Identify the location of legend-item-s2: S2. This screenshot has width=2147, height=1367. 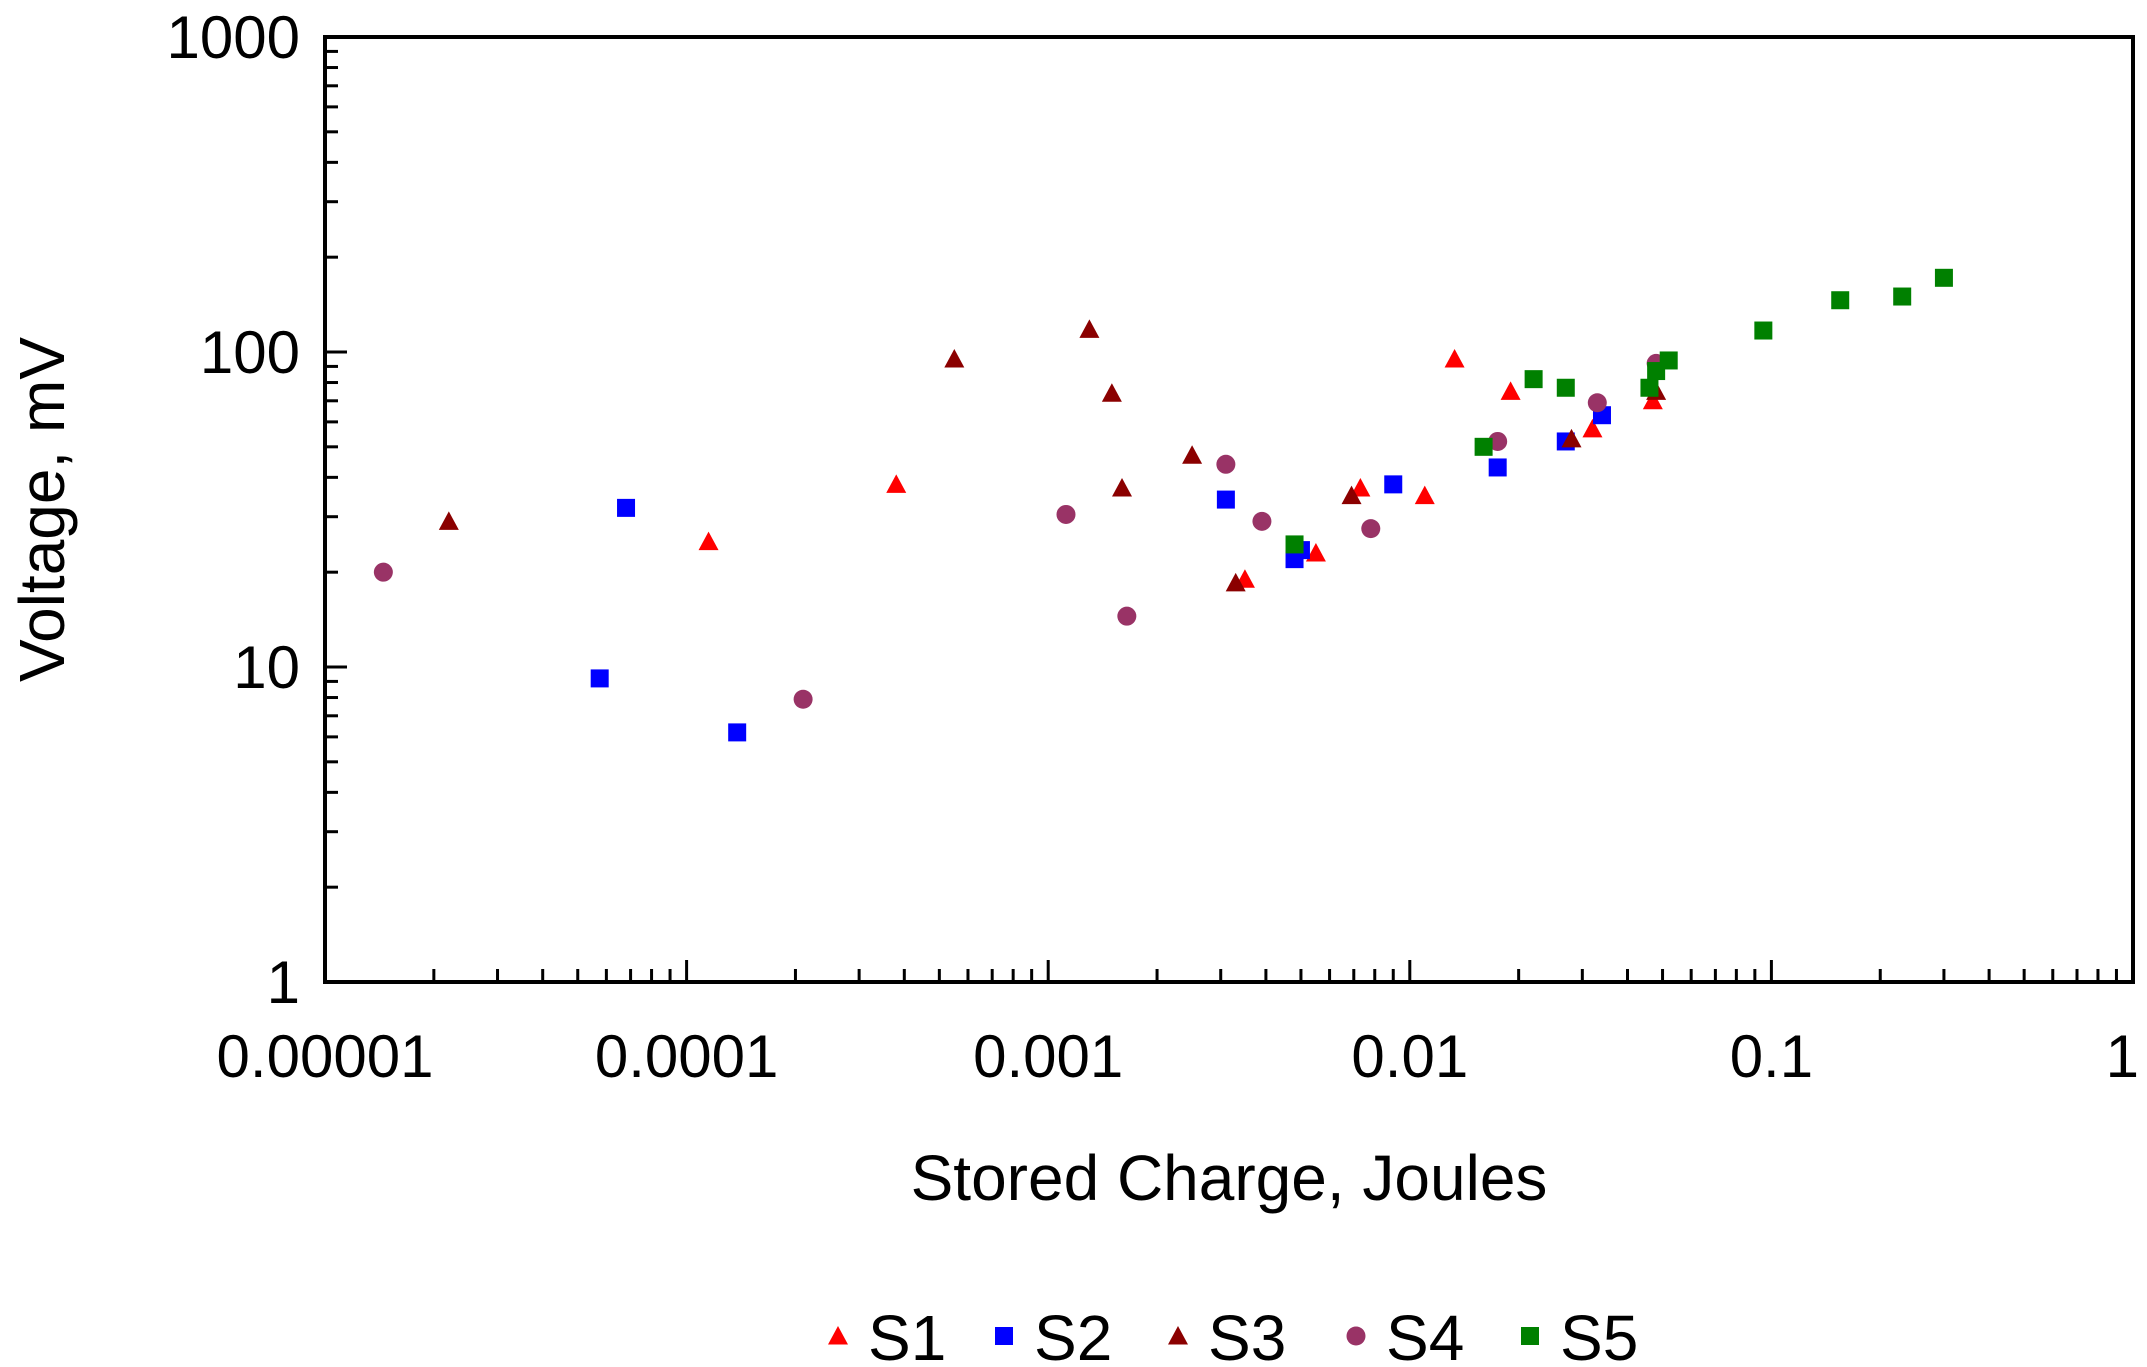
(1053, 1334).